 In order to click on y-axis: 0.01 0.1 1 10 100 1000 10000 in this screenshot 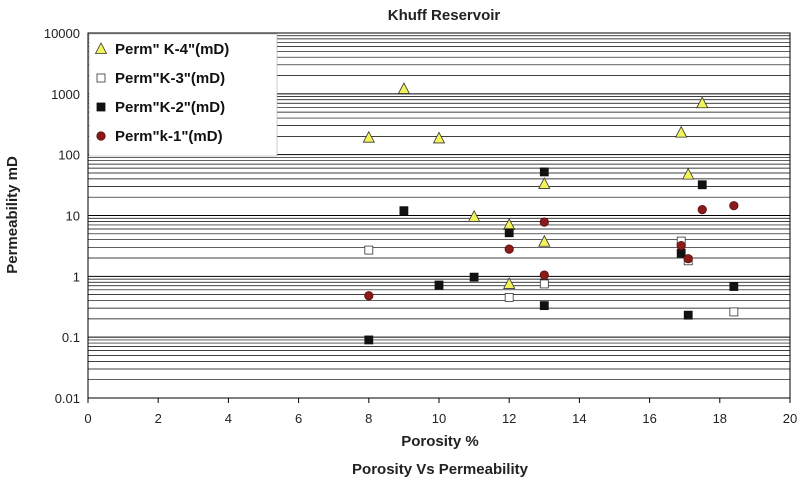, I will do `click(62, 216)`.